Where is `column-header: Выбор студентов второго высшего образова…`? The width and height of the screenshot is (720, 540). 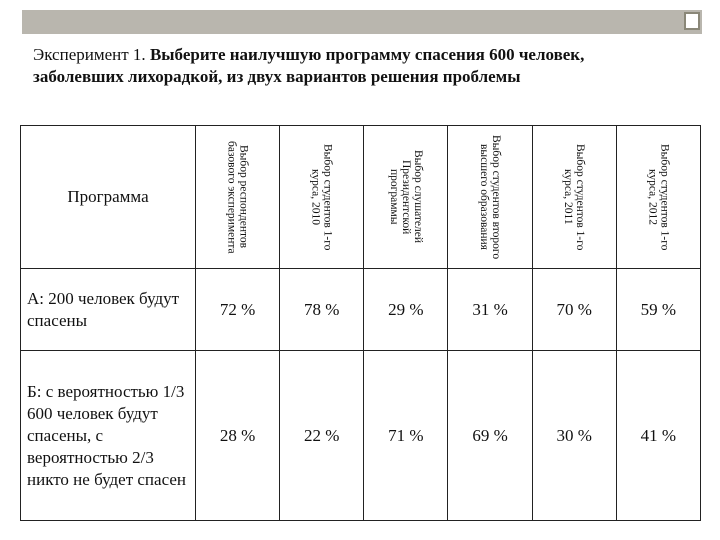 column-header: Выбор студентов второго высшего образова… is located at coordinates (490, 197).